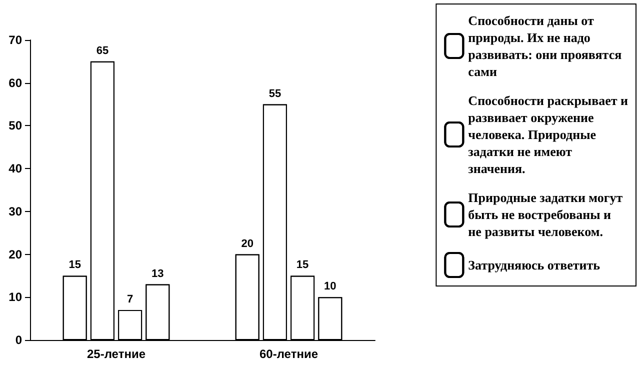 This screenshot has height=380, width=640. I want to click on legend-label: Затрудняюсь ответить, so click(534, 265).